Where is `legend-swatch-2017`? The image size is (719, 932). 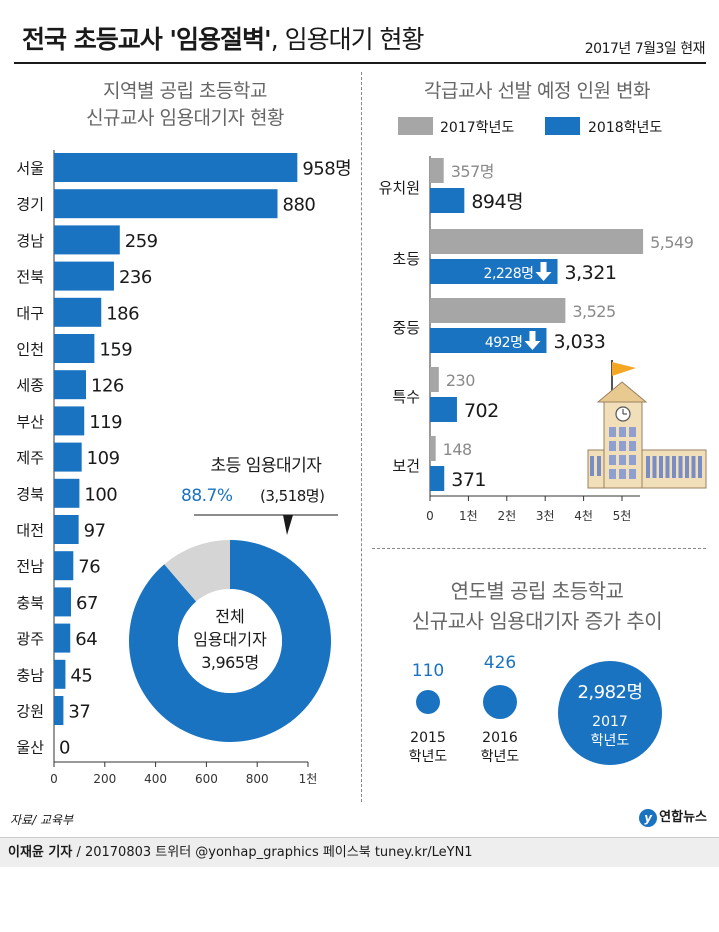 legend-swatch-2017 is located at coordinates (415, 126).